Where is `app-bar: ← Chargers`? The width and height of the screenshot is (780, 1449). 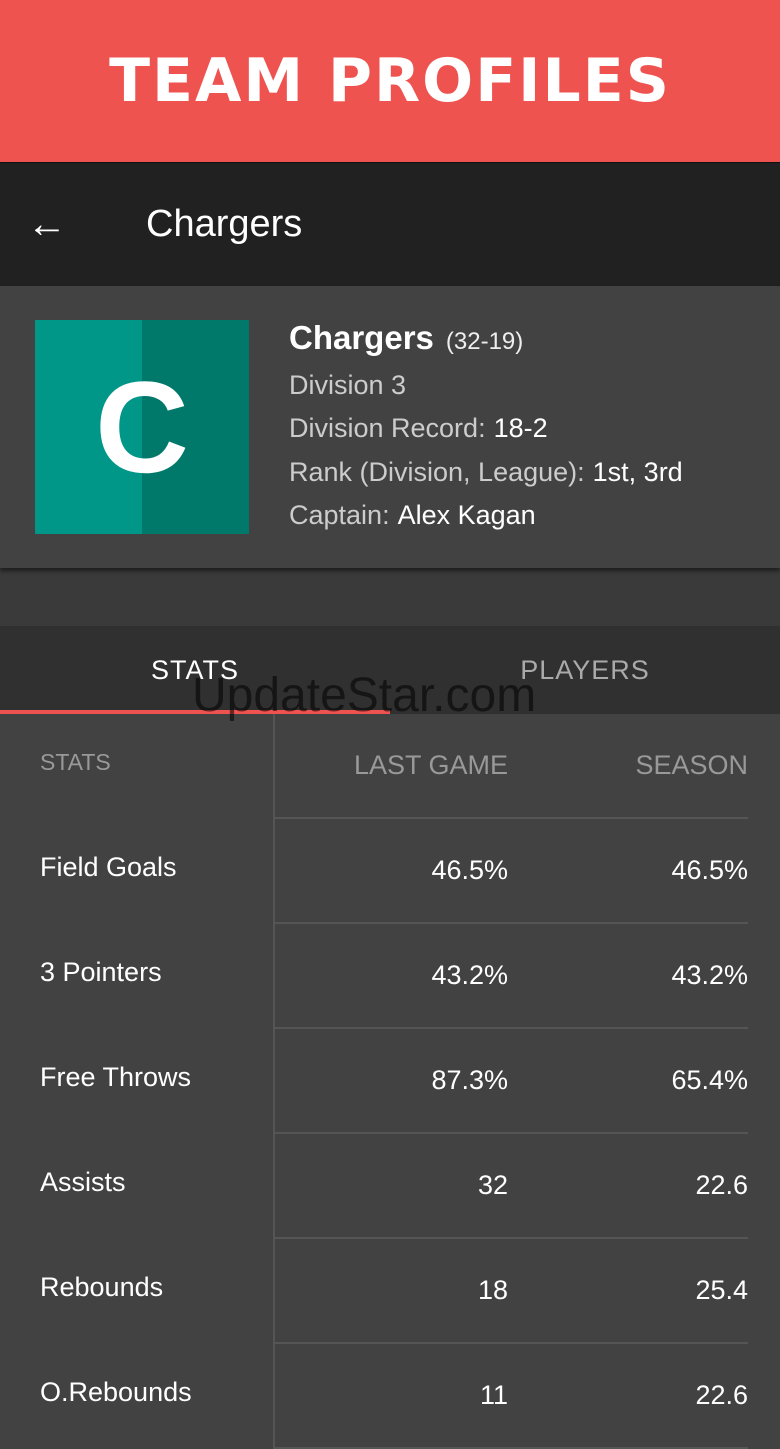 app-bar: ← Chargers is located at coordinates (390, 224).